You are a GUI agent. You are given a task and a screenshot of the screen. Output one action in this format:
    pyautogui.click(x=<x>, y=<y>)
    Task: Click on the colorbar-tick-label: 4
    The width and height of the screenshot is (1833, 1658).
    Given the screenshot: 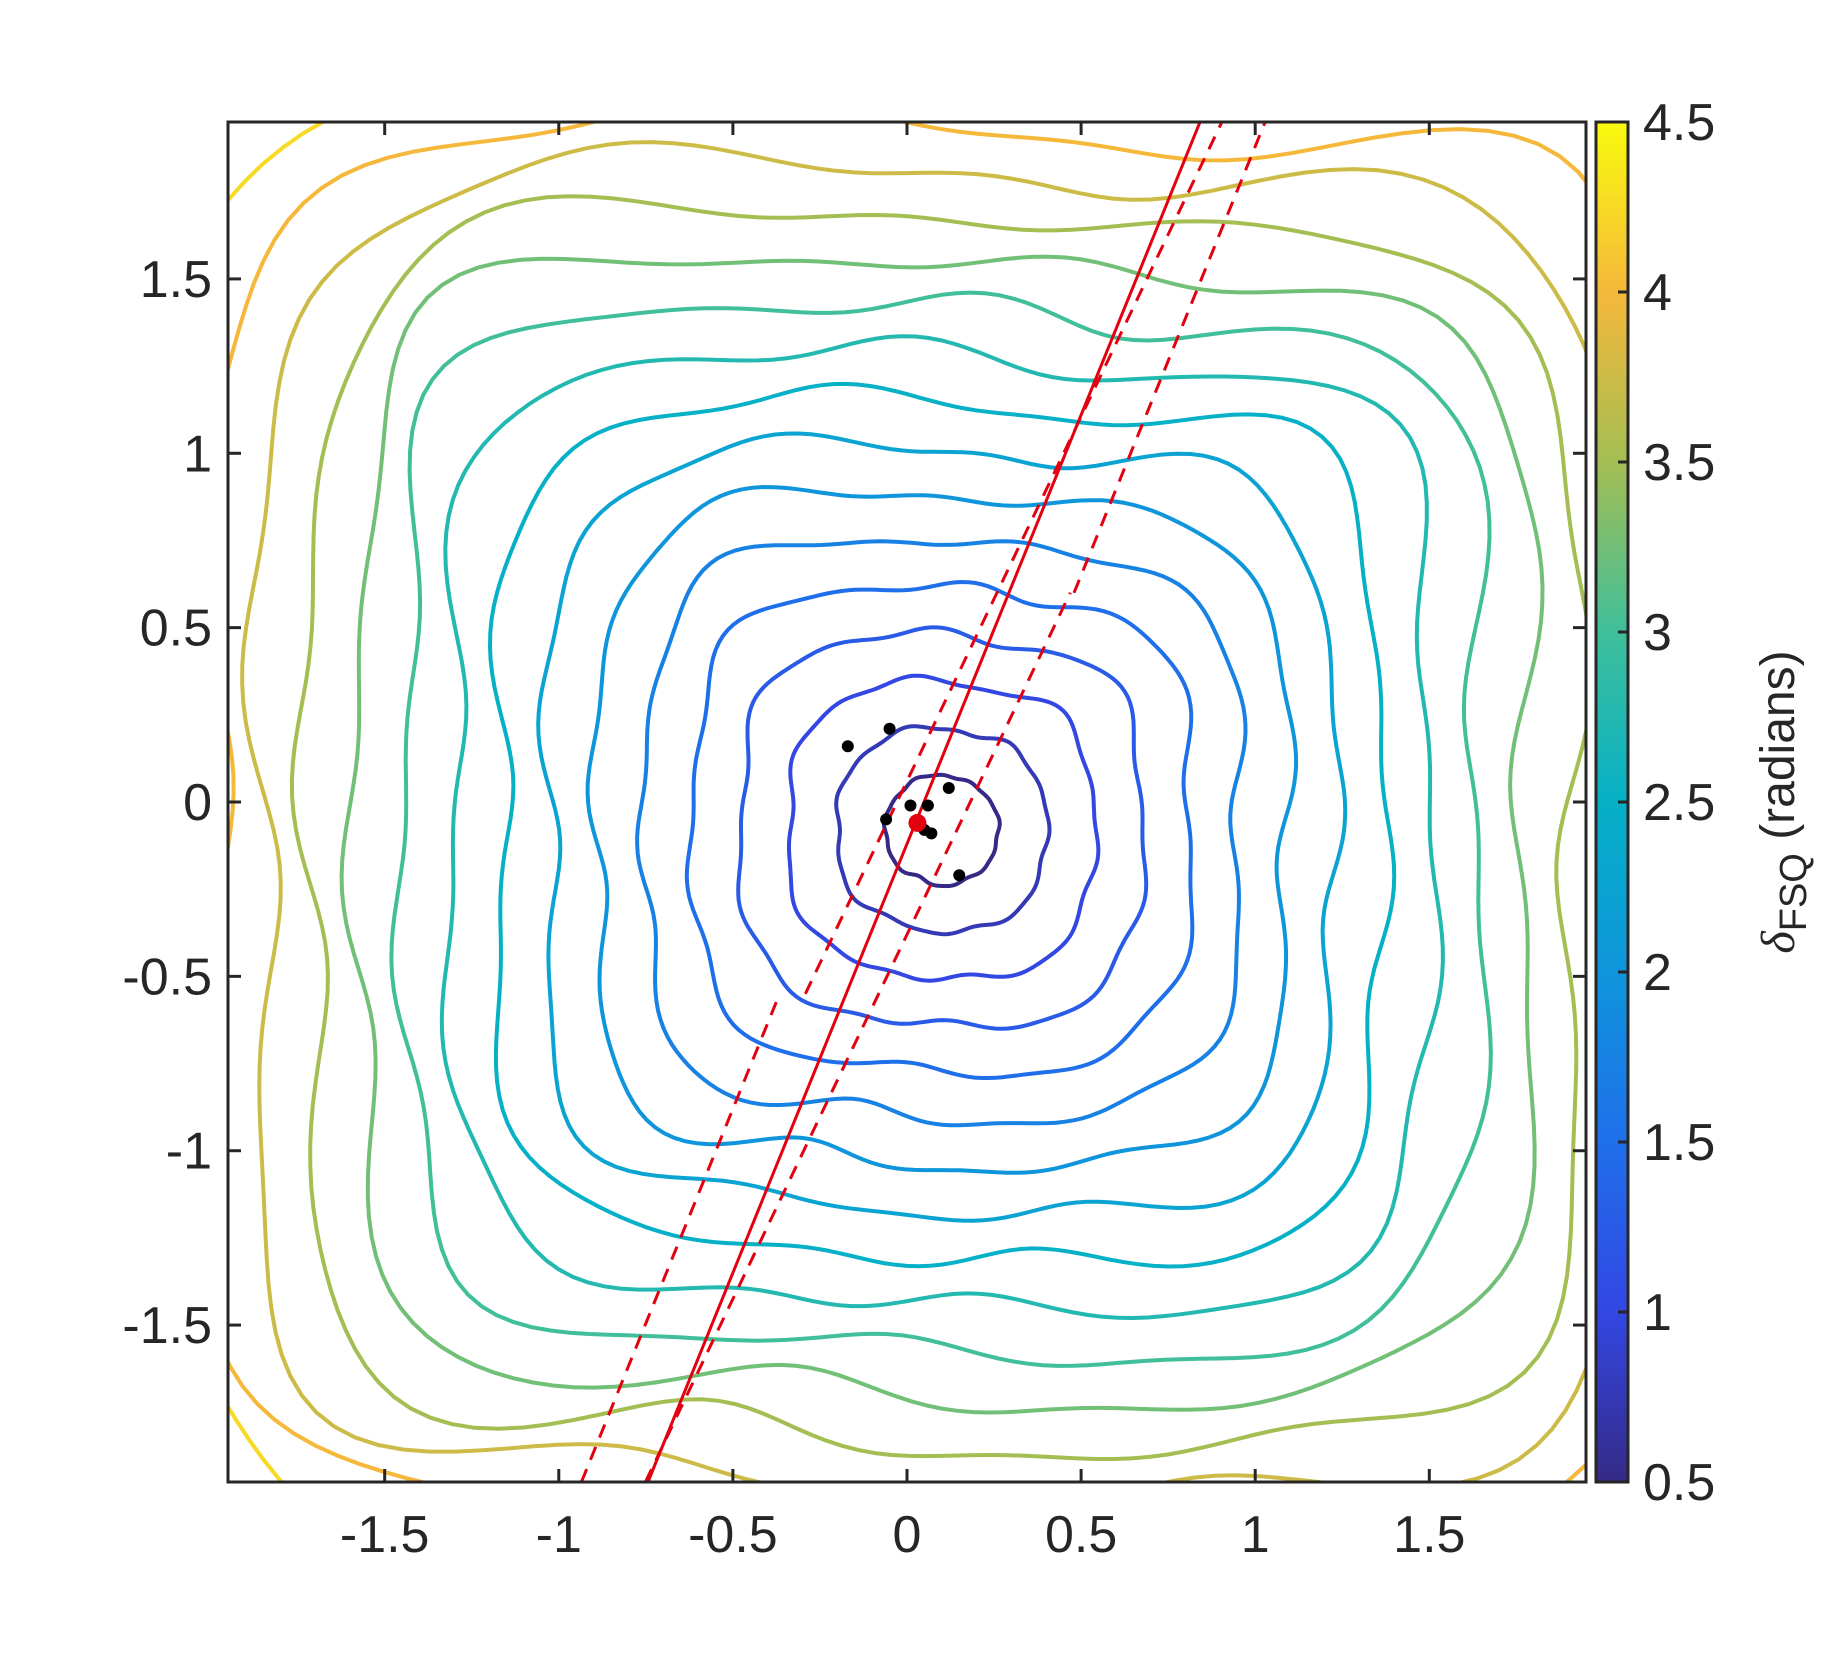 What is the action you would take?
    pyautogui.click(x=1657, y=293)
    